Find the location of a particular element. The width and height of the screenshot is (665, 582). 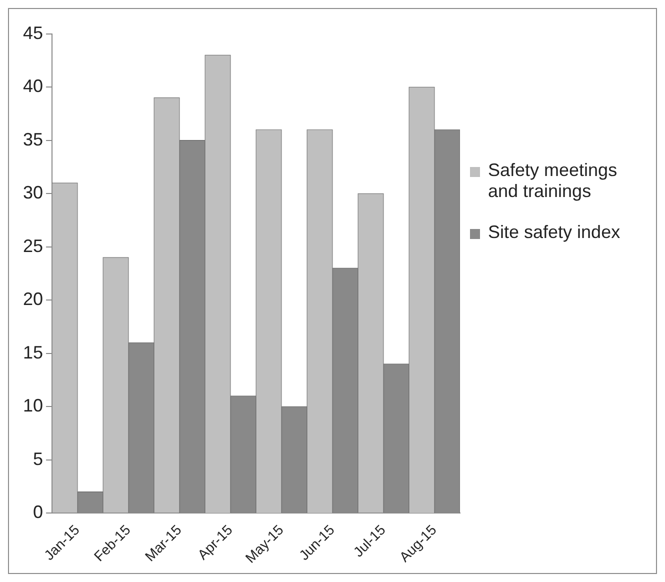

y-tick-label: 45 is located at coordinates (33, 32).